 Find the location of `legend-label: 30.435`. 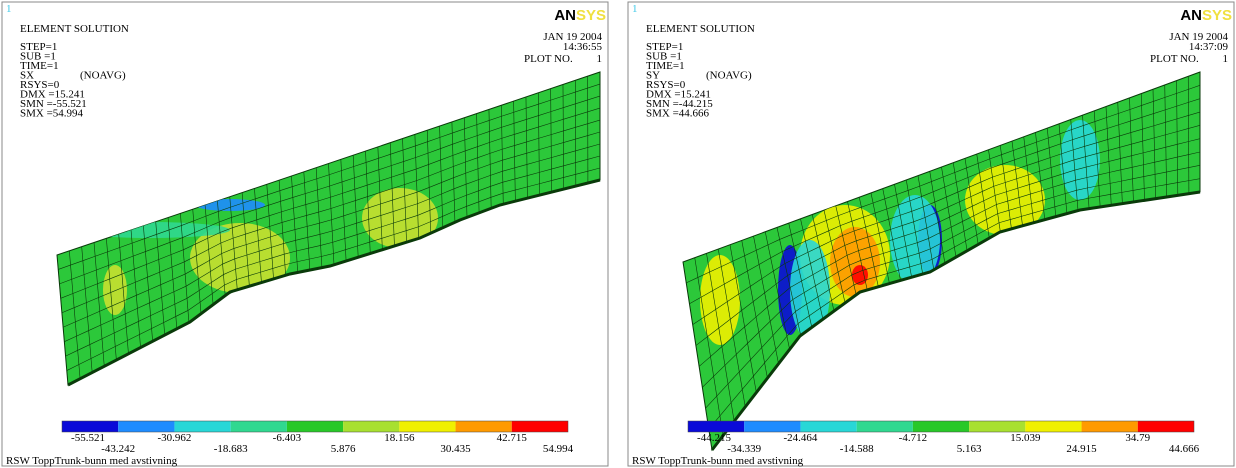

legend-label: 30.435 is located at coordinates (455, 449).